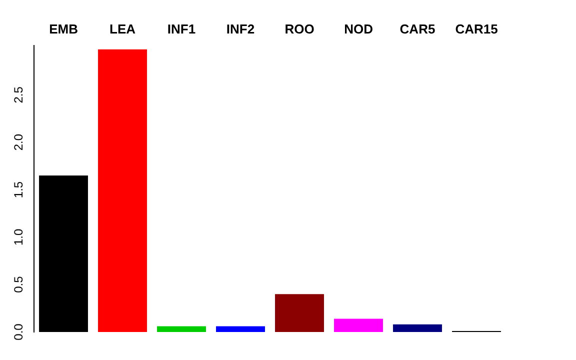  Describe the element at coordinates (240, 28) in the screenshot. I see `x-tick-label: INF2` at that location.